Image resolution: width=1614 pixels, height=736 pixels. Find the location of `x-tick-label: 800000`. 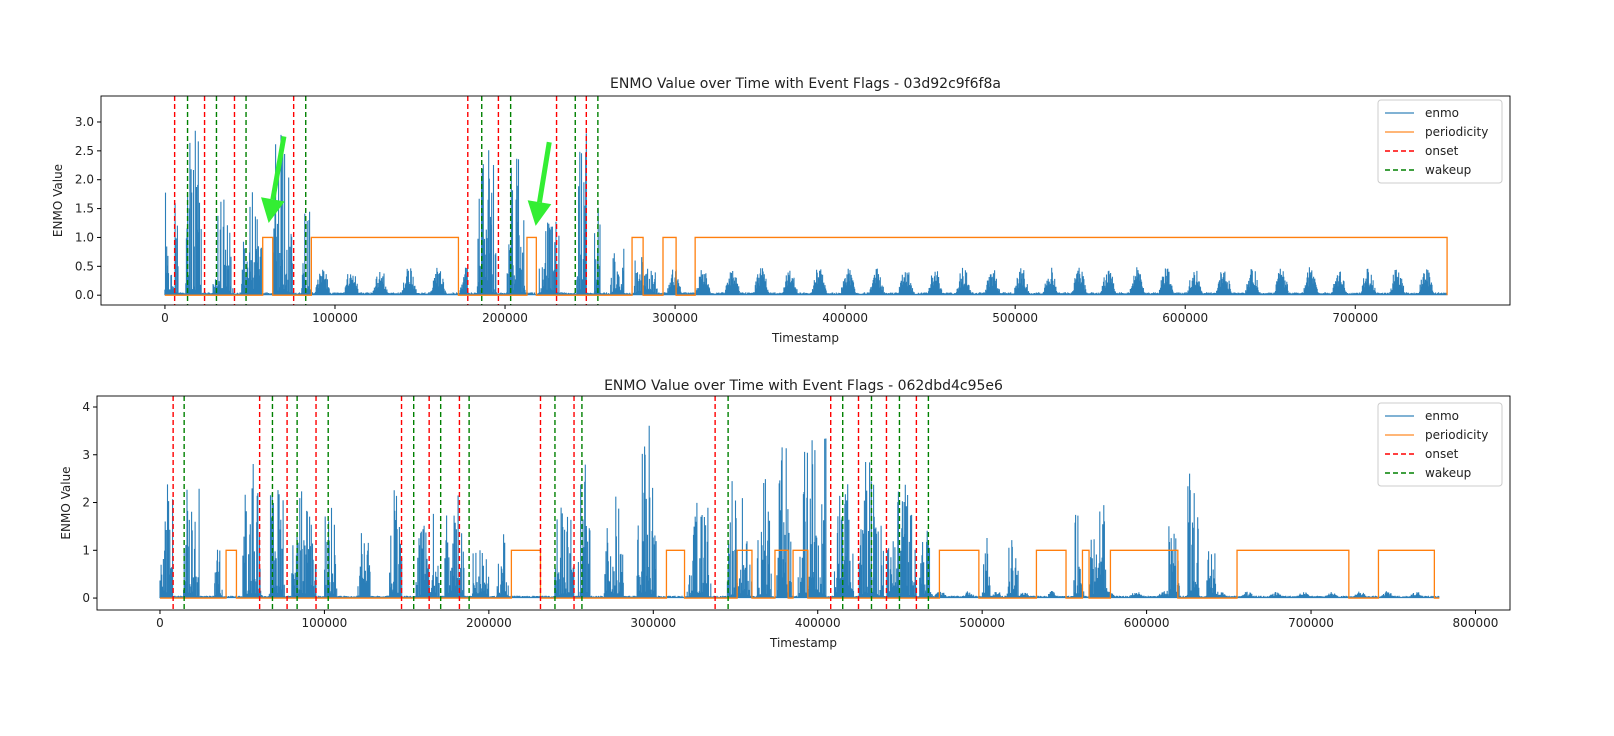

x-tick-label: 800000 is located at coordinates (1476, 623).